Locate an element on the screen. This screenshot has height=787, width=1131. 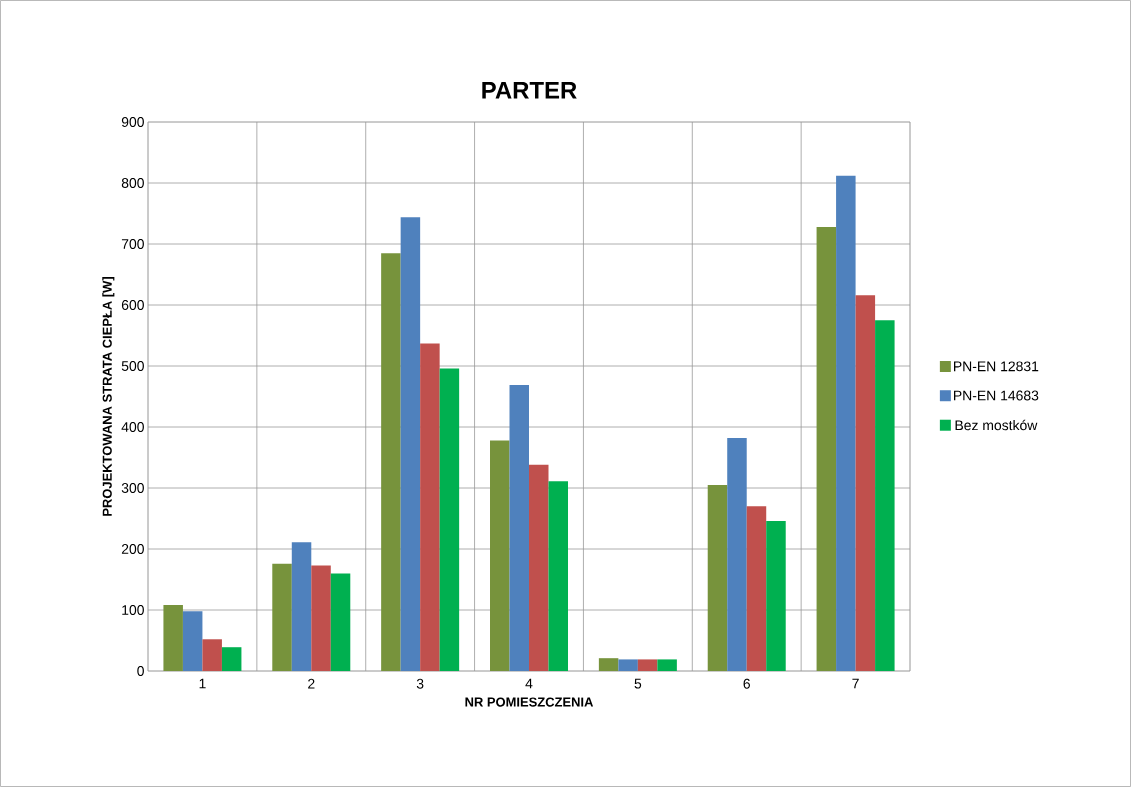
y-axis-title: PROJEKTOWANA STRATA CIEPŁA [W] is located at coordinates (108, 396).